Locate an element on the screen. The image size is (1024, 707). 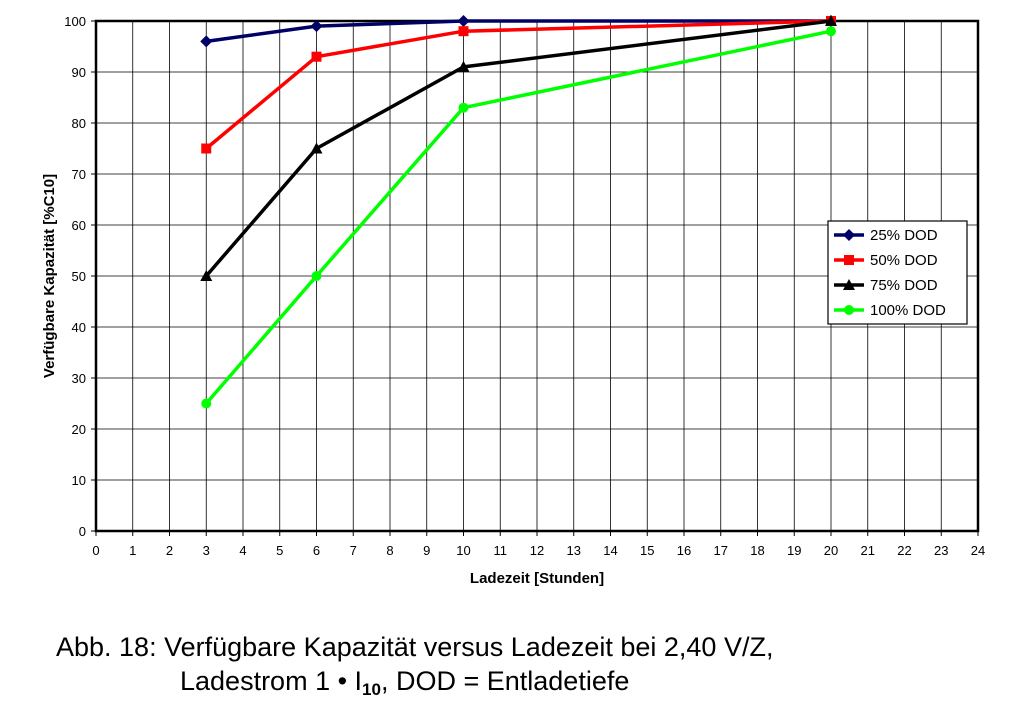
legend: 25% DOD 50% DOD 75% DOD 100% DOD is located at coordinates (897, 272).